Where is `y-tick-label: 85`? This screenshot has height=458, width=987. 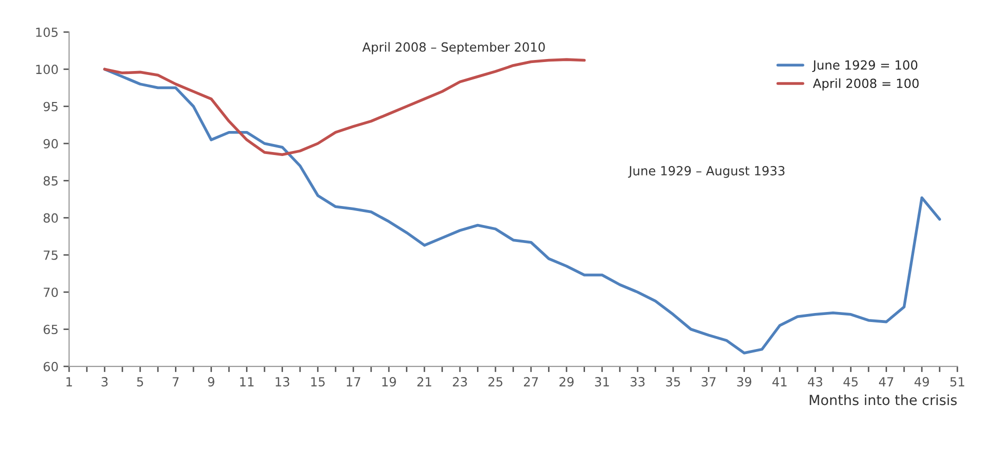
y-tick-label: 85 is located at coordinates (51, 181).